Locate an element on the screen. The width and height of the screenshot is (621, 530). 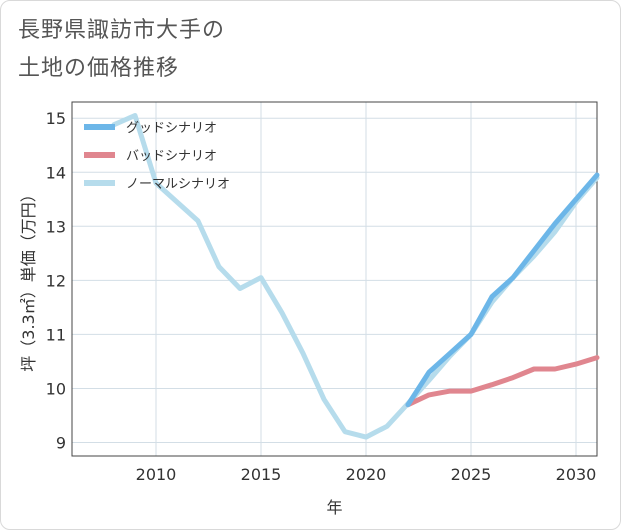
legend-label: バッドシナリオ is located at coordinates (171, 156).